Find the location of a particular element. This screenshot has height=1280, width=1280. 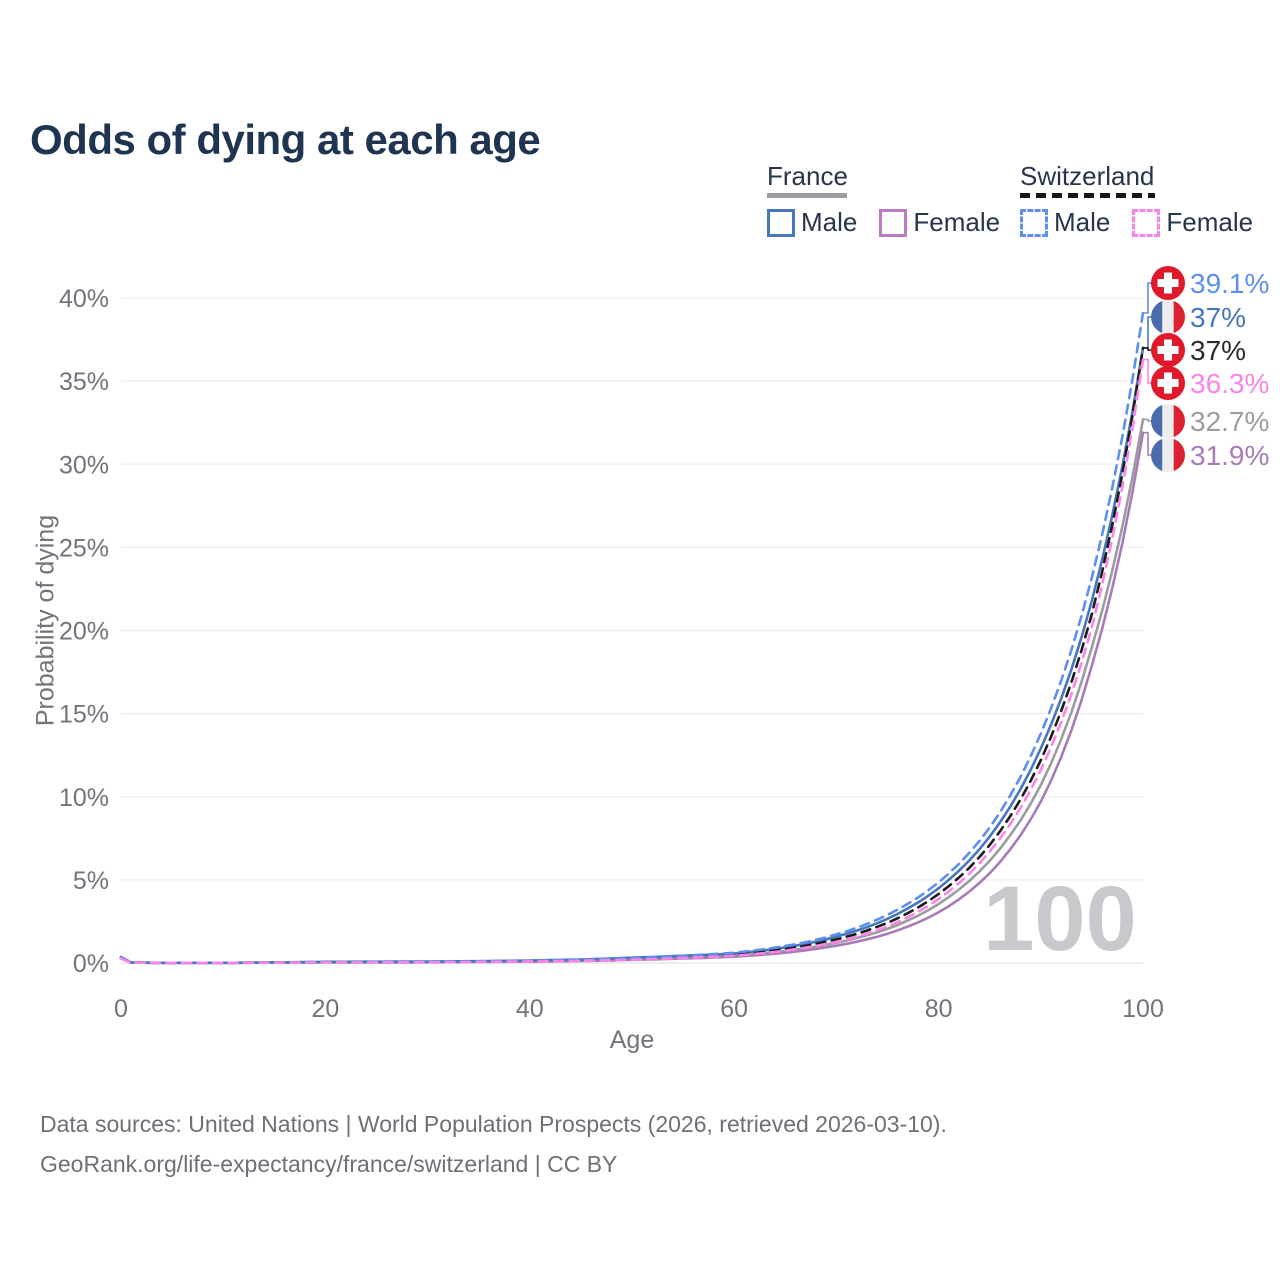

y-tick-label-15: 15% is located at coordinates (84, 715).